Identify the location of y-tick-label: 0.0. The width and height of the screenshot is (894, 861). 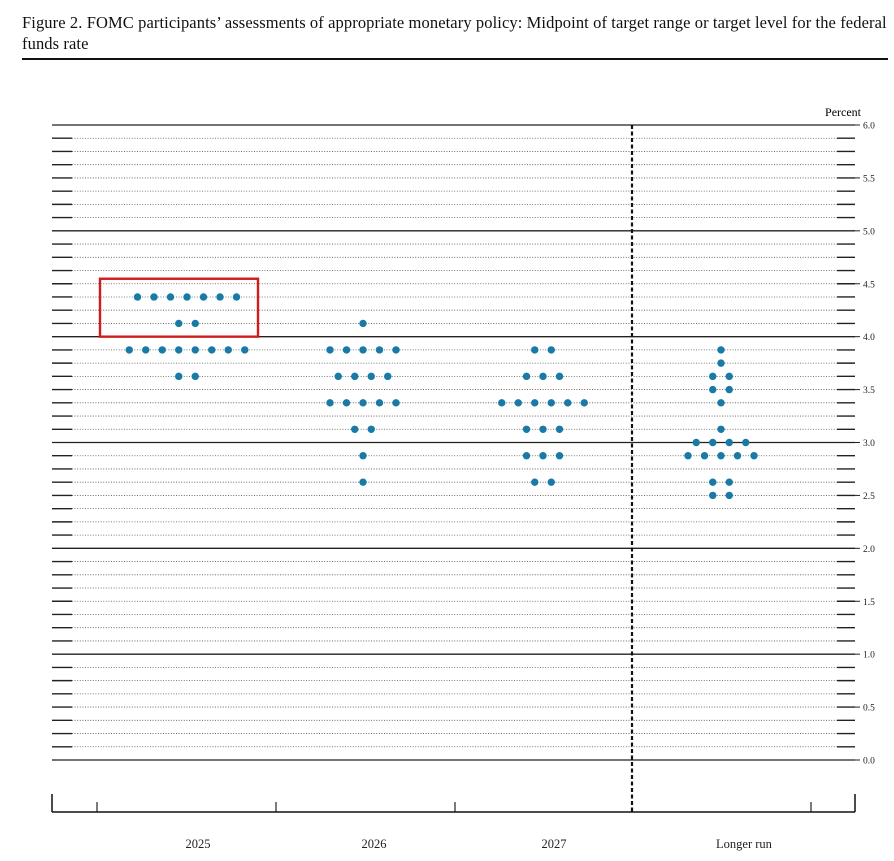
(869, 762).